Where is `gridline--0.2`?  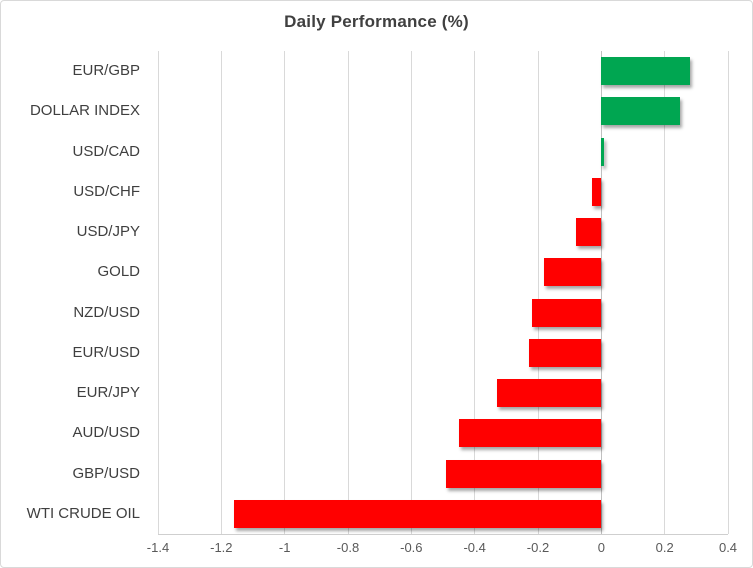 gridline--0.2 is located at coordinates (538, 292).